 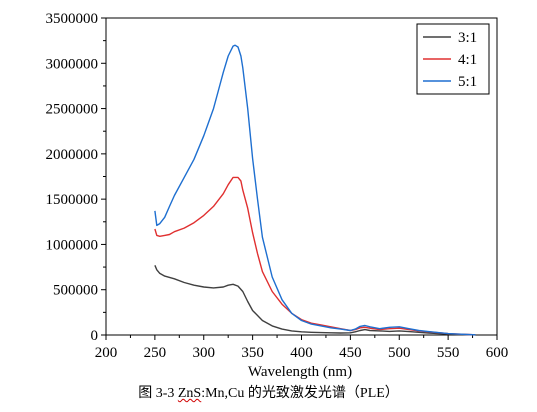 I want to click on caption-compound-rest: :Mn,Cu, so click(x=223, y=393).